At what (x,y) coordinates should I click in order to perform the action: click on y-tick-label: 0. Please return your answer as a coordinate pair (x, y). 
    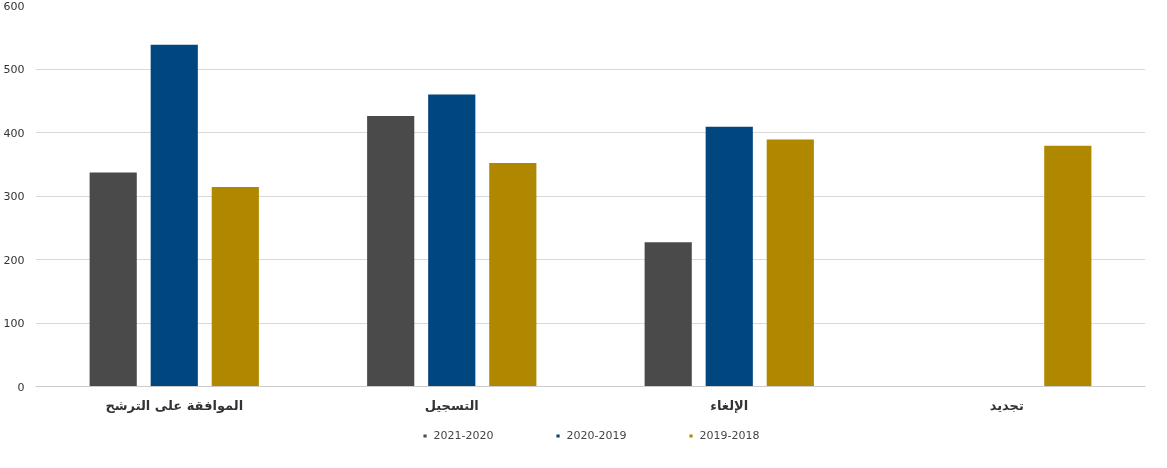
    Looking at the image, I should click on (21, 387).